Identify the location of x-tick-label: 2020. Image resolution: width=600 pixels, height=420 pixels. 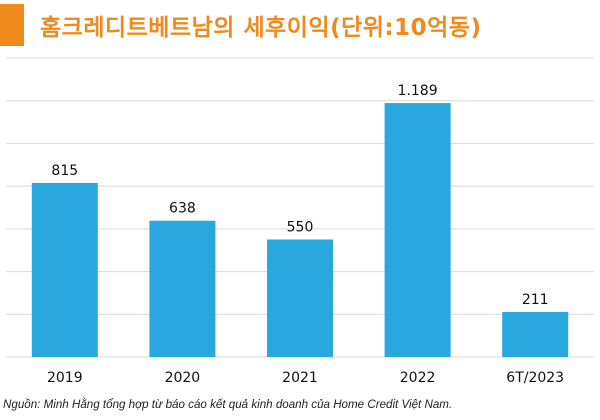
(183, 378).